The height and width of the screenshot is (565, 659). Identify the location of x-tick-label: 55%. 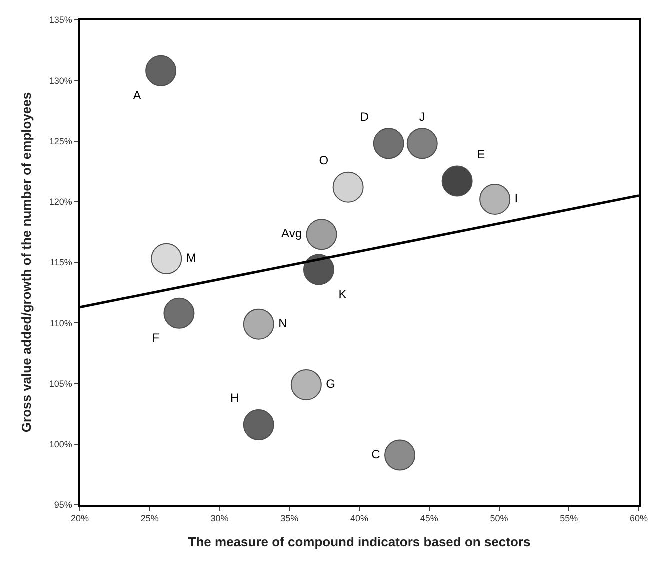
(569, 519).